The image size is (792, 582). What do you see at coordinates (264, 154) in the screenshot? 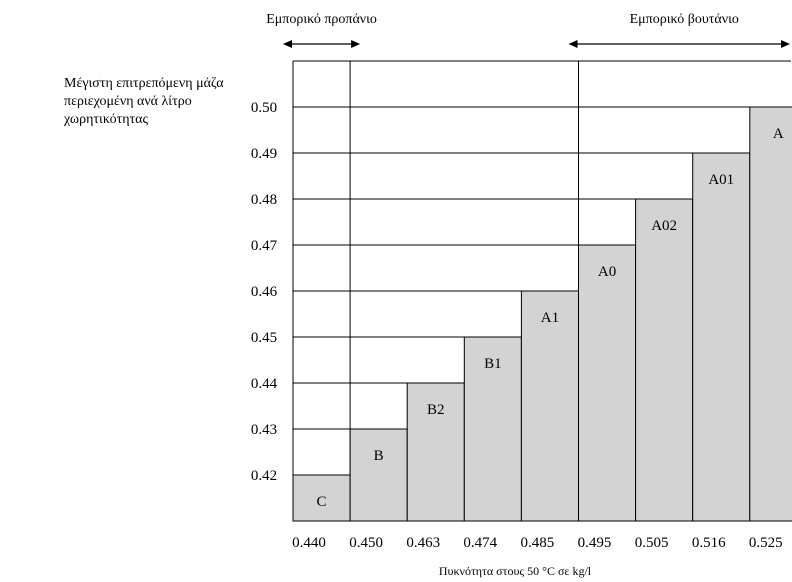
I see `y-tick-label: 0.49` at bounding box center [264, 154].